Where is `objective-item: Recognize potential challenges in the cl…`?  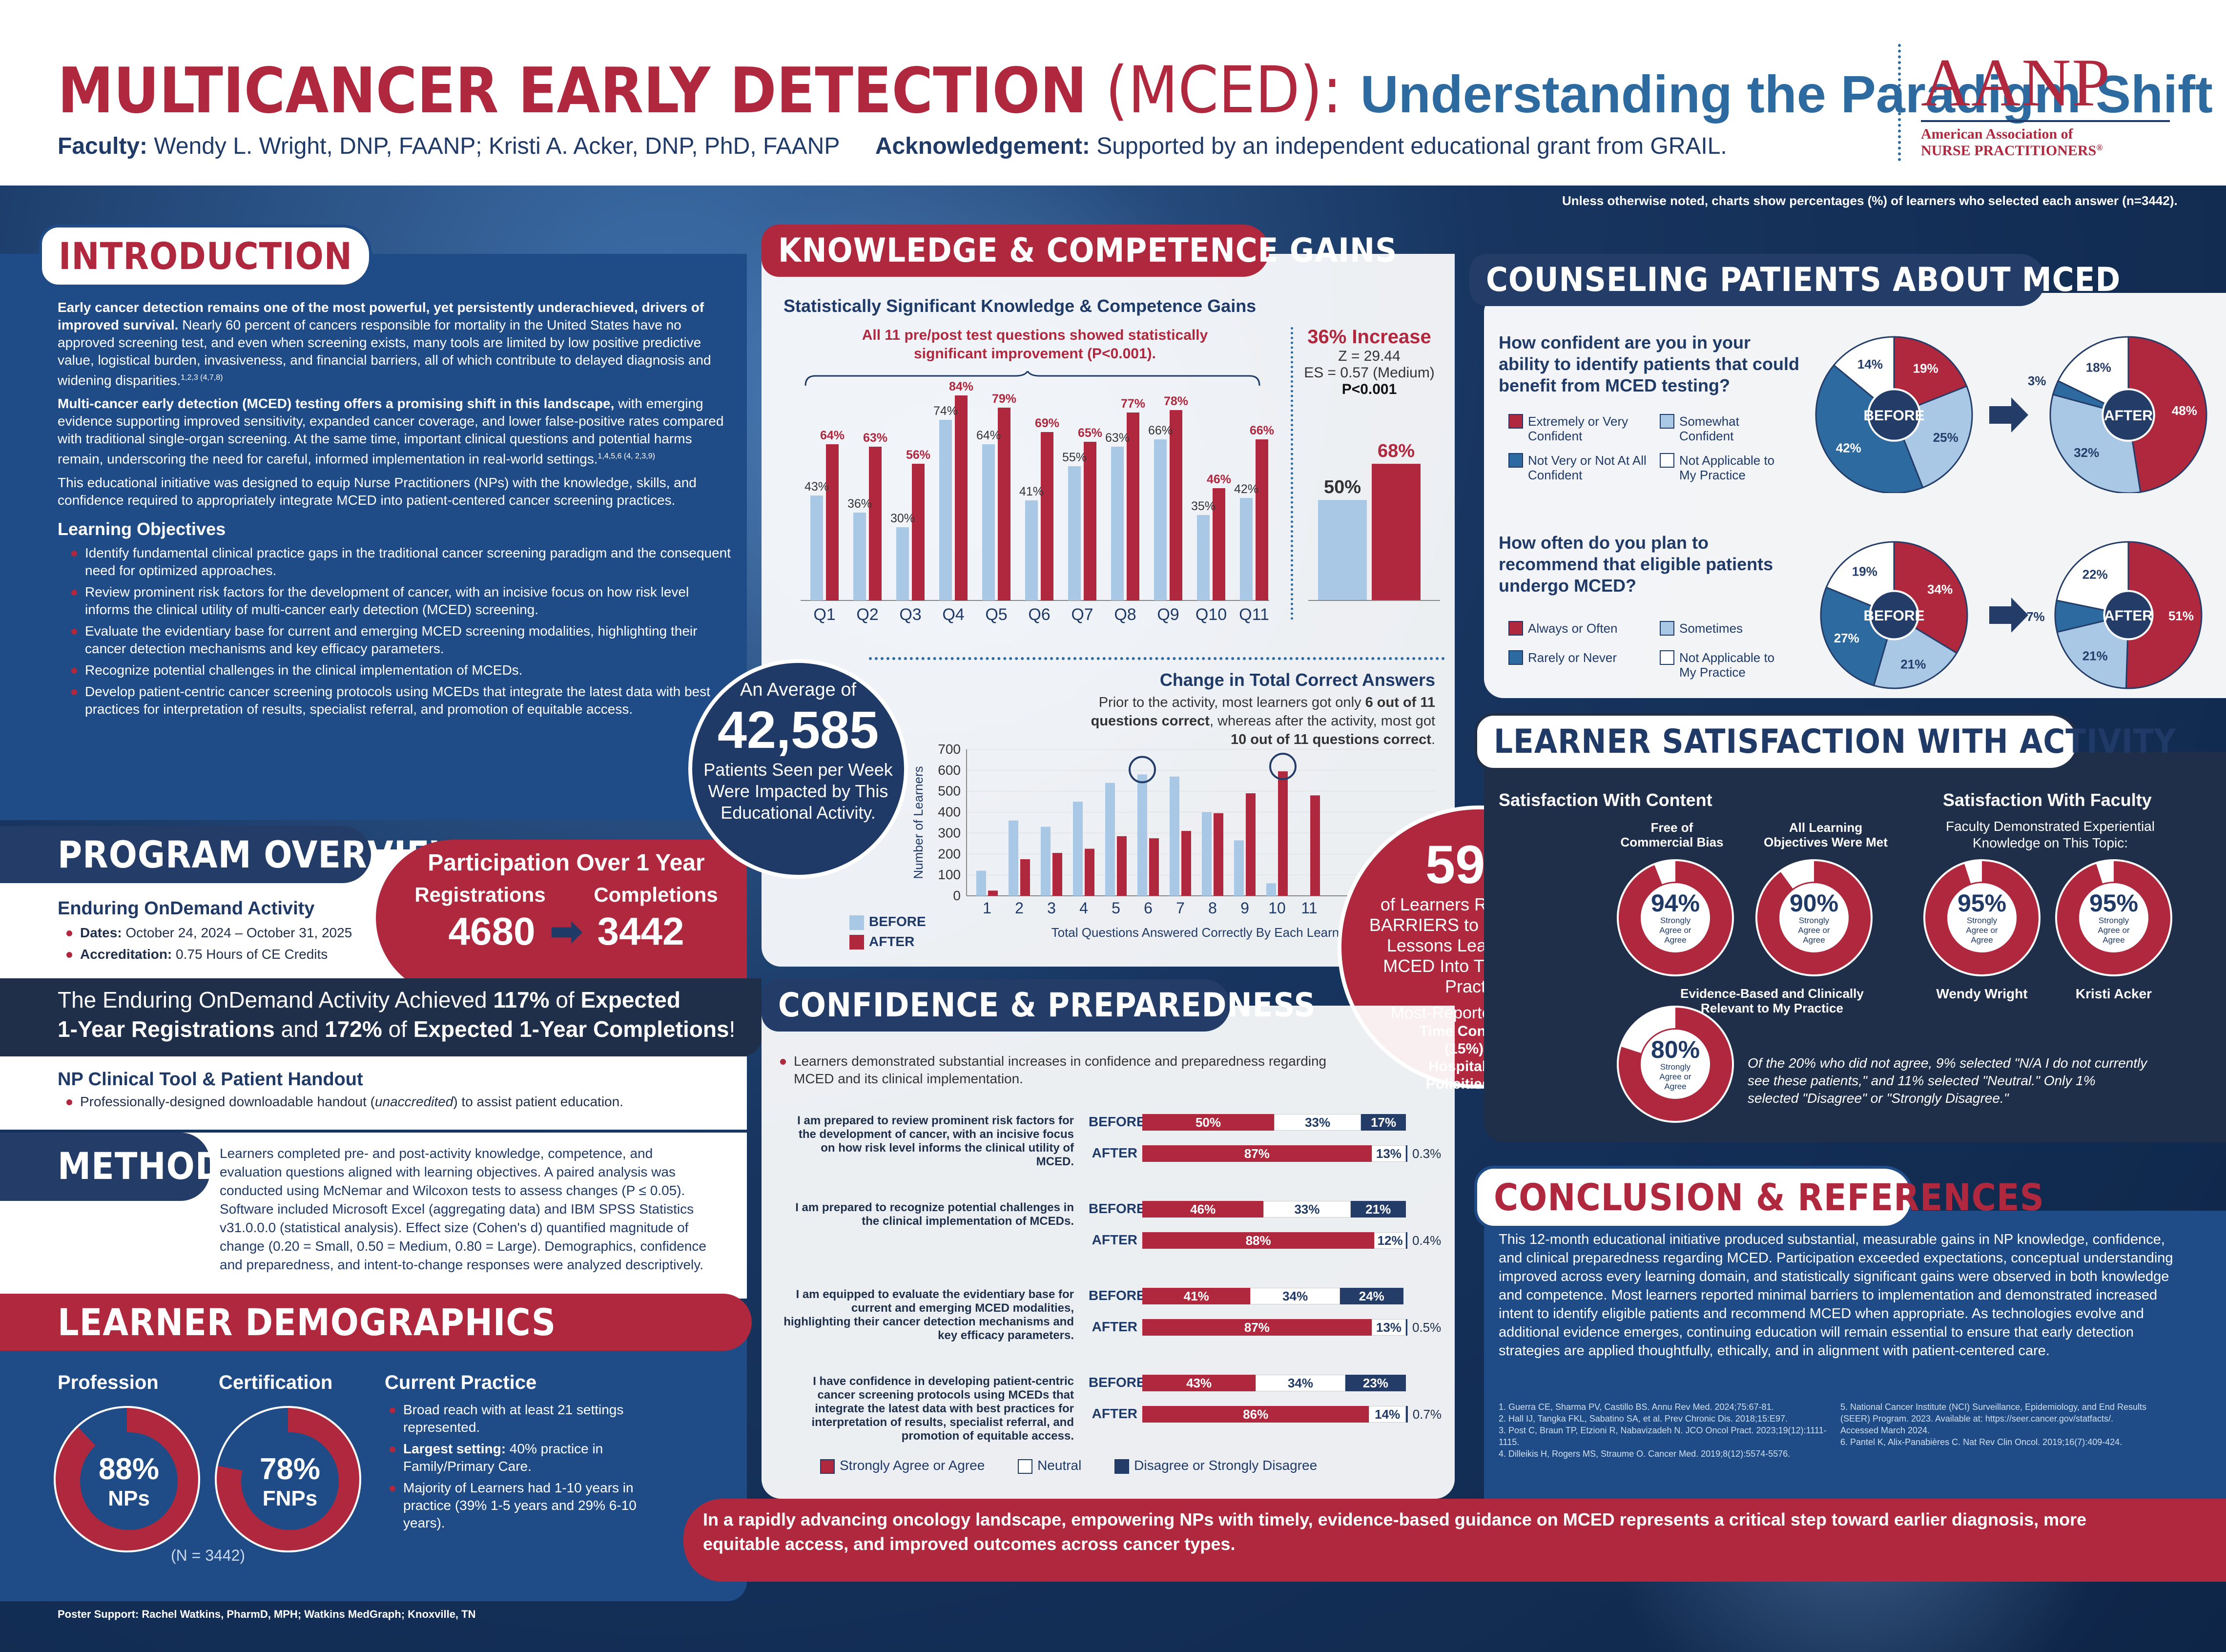 objective-item: Recognize potential challenges in the cl… is located at coordinates (399, 670).